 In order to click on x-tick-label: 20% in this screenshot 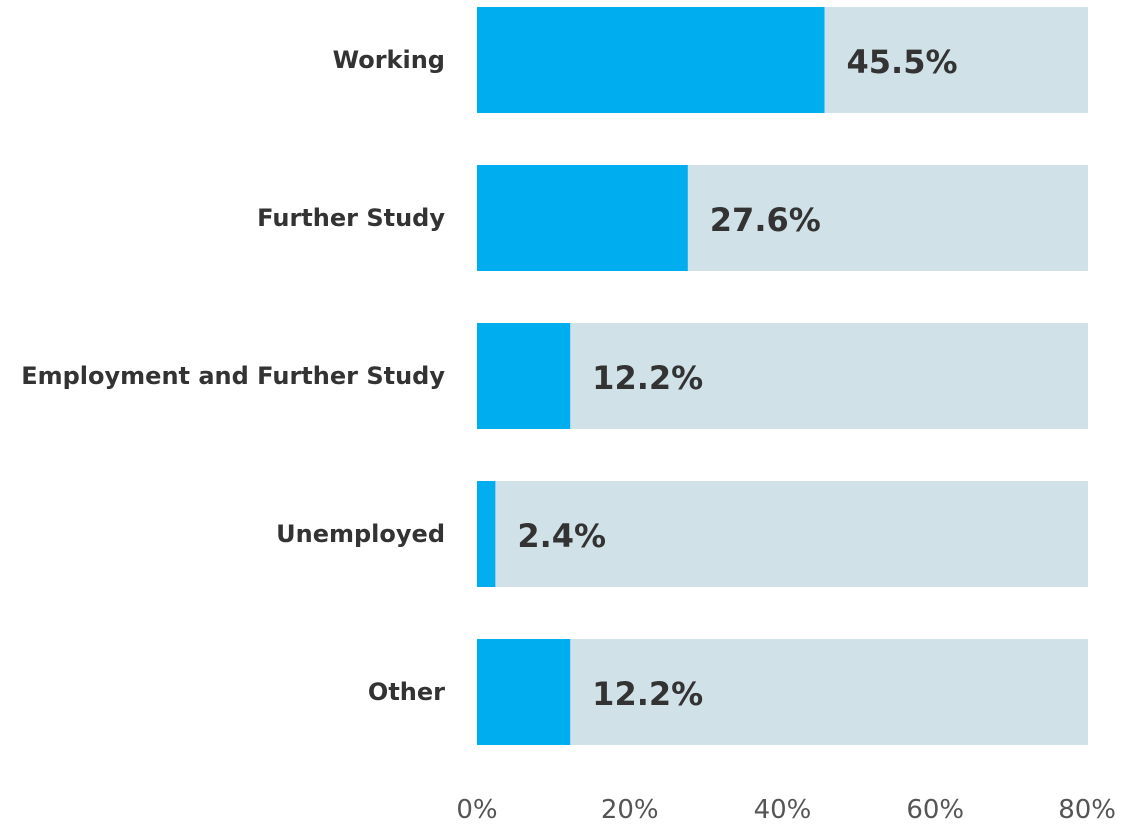, I will do `click(630, 810)`.